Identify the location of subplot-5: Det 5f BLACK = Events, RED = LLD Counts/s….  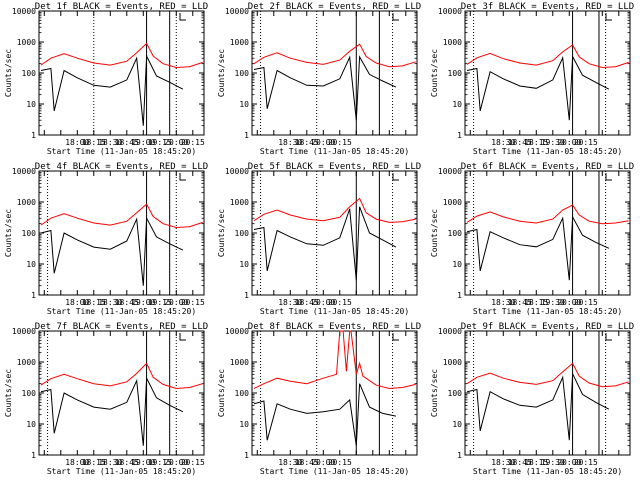
(319, 239).